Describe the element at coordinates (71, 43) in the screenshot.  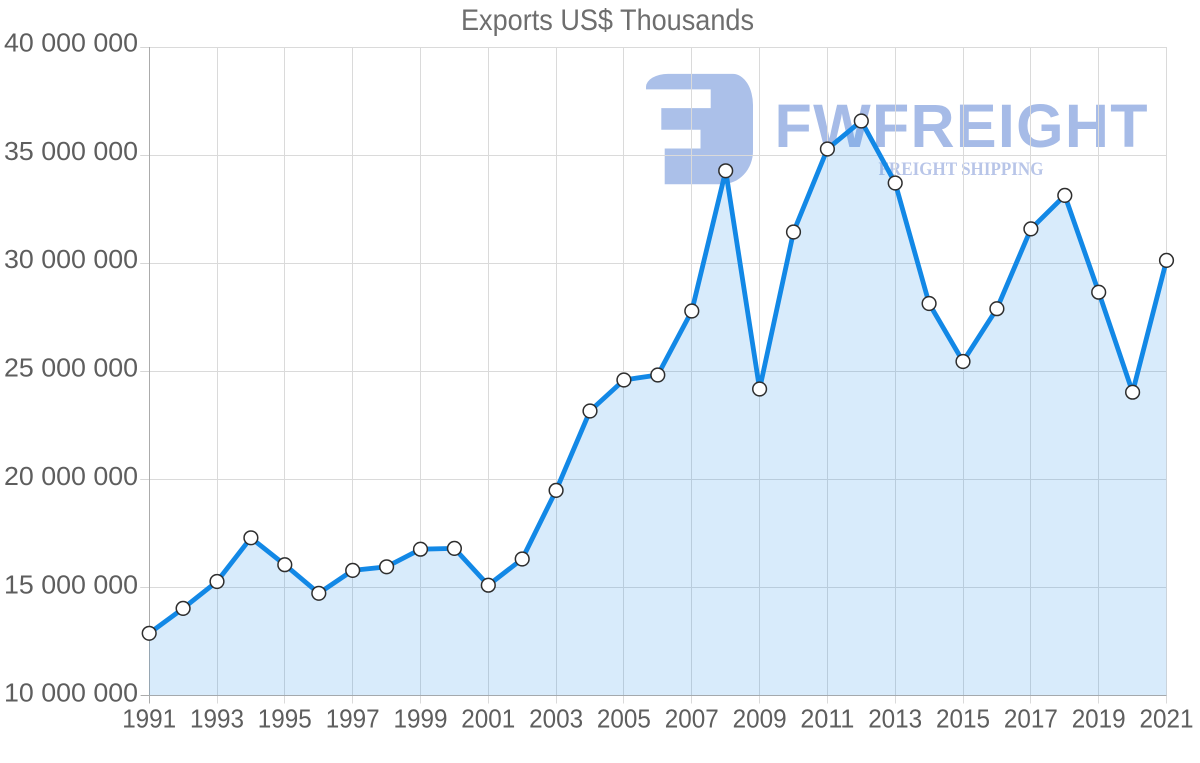
I see `svg-text: 40 000 000` at that location.